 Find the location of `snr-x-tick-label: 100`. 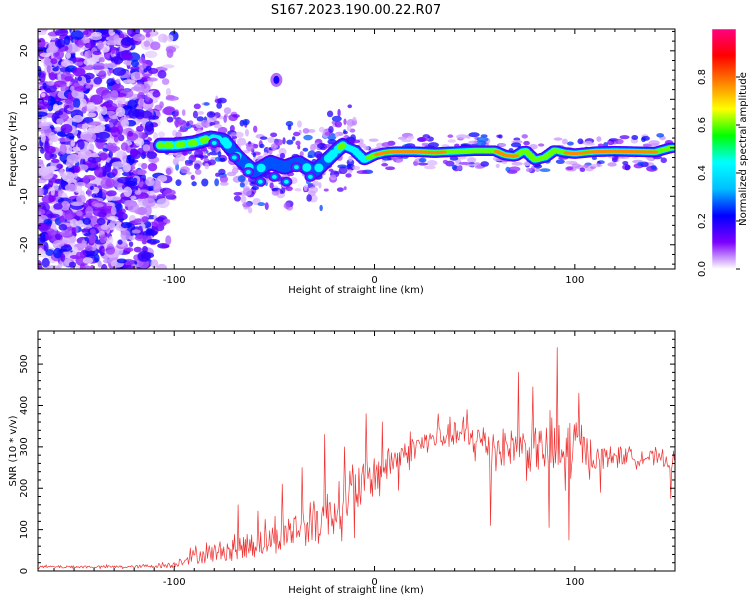

snr-x-tick-label: 100 is located at coordinates (574, 582).